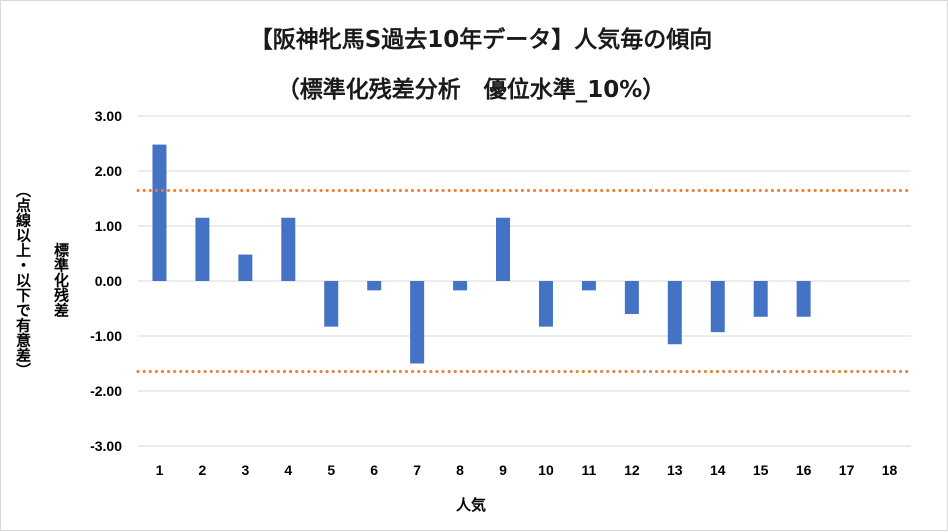 Image resolution: width=948 pixels, height=532 pixels. What do you see at coordinates (417, 470) in the screenshot?
I see `x-tick-label: 7` at bounding box center [417, 470].